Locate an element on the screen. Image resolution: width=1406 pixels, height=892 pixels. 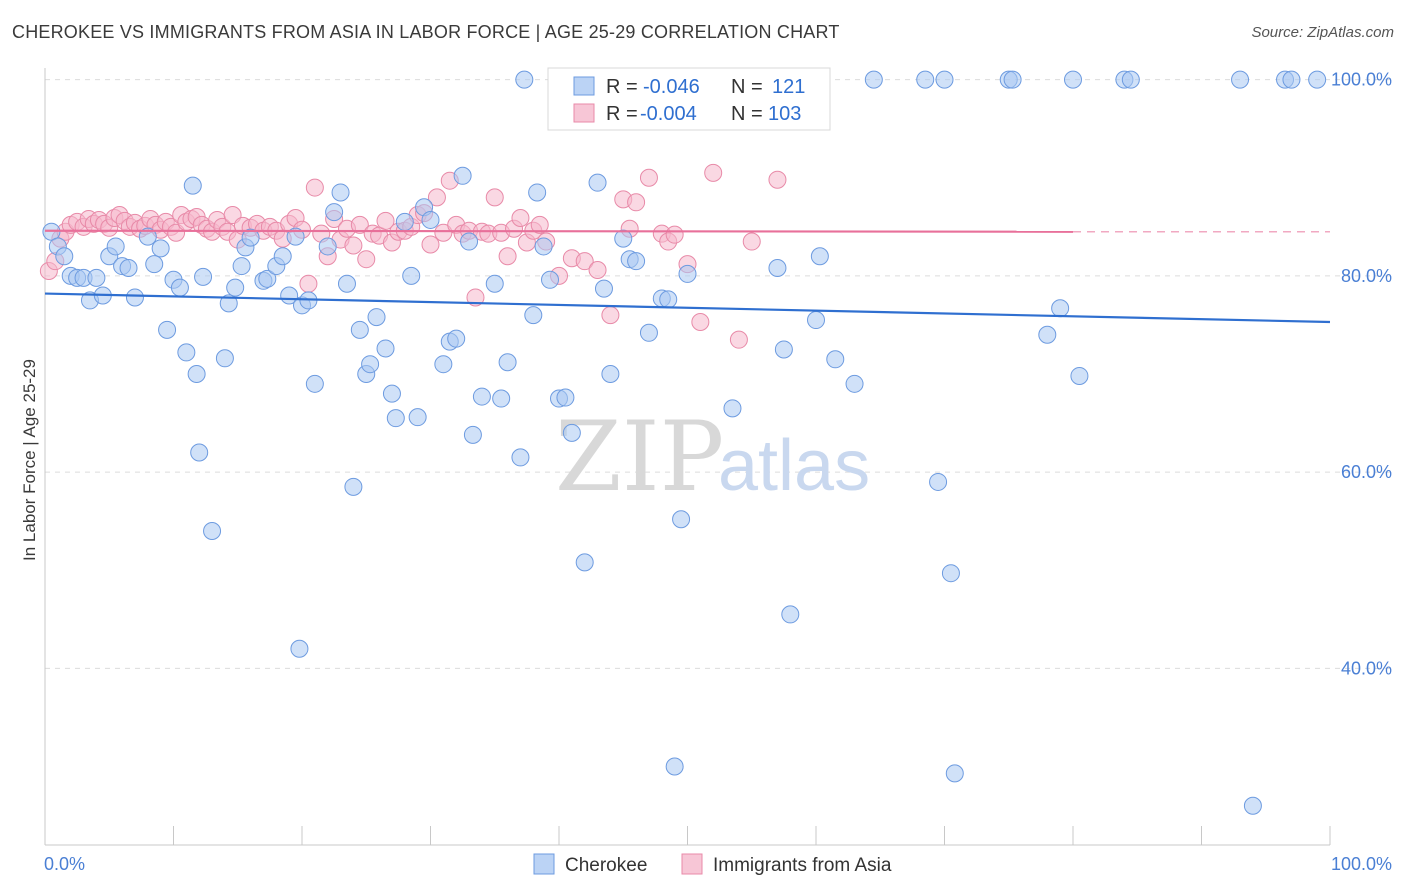
y-tick-label-3: 100.0% is located at coordinates (1361, 80).